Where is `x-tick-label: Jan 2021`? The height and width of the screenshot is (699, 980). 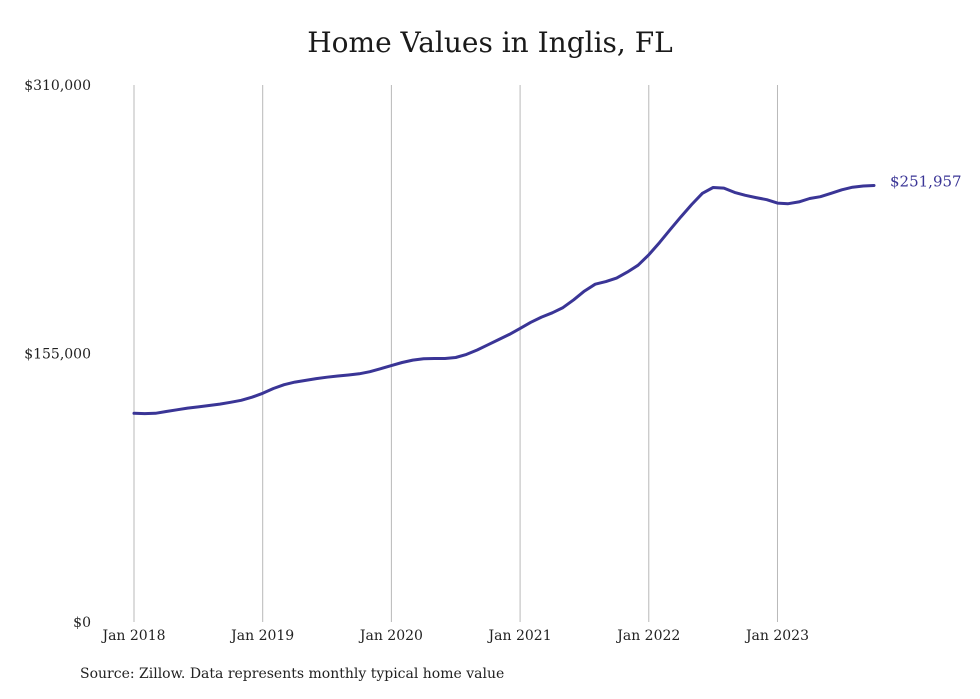
x-tick-label: Jan 2021 is located at coordinates (519, 636).